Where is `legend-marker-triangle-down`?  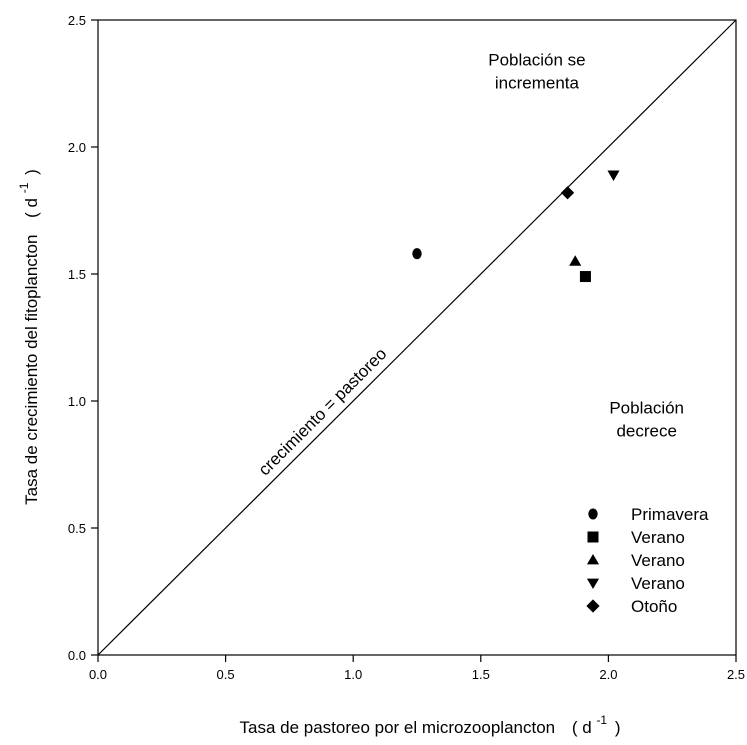
legend-marker-triangle-down is located at coordinates (593, 584).